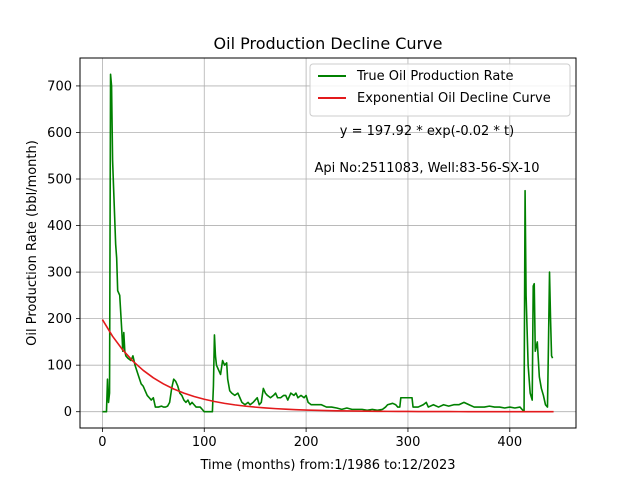 The height and width of the screenshot is (480, 640). What do you see at coordinates (59, 366) in the screenshot?
I see `y-tick-label: 100` at bounding box center [59, 366].